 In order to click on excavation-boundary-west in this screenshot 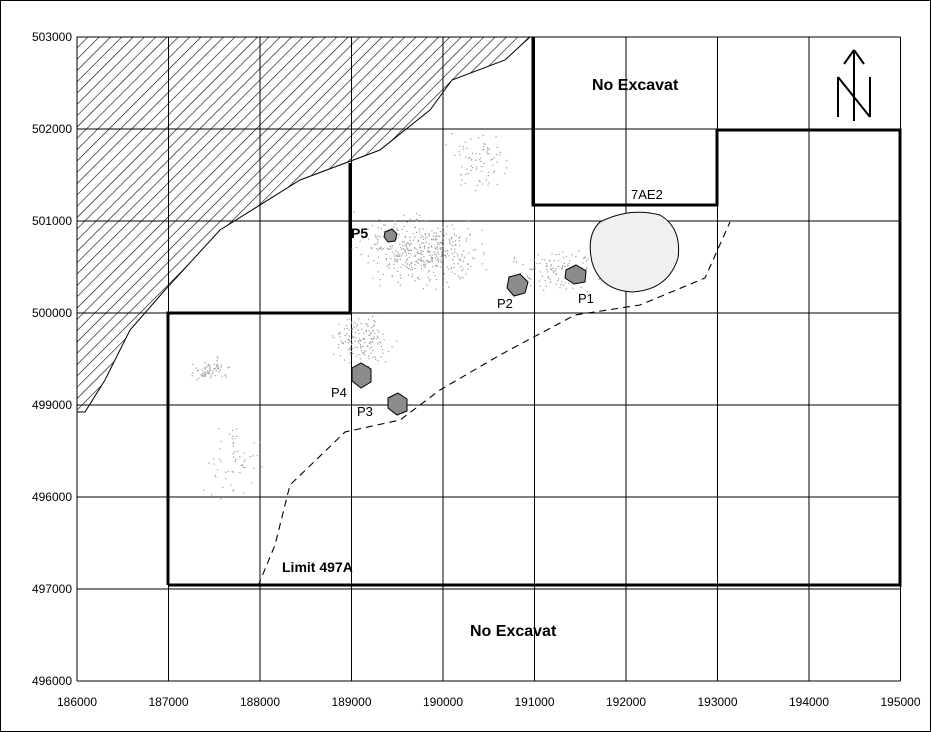, I will do `click(259, 374)`.